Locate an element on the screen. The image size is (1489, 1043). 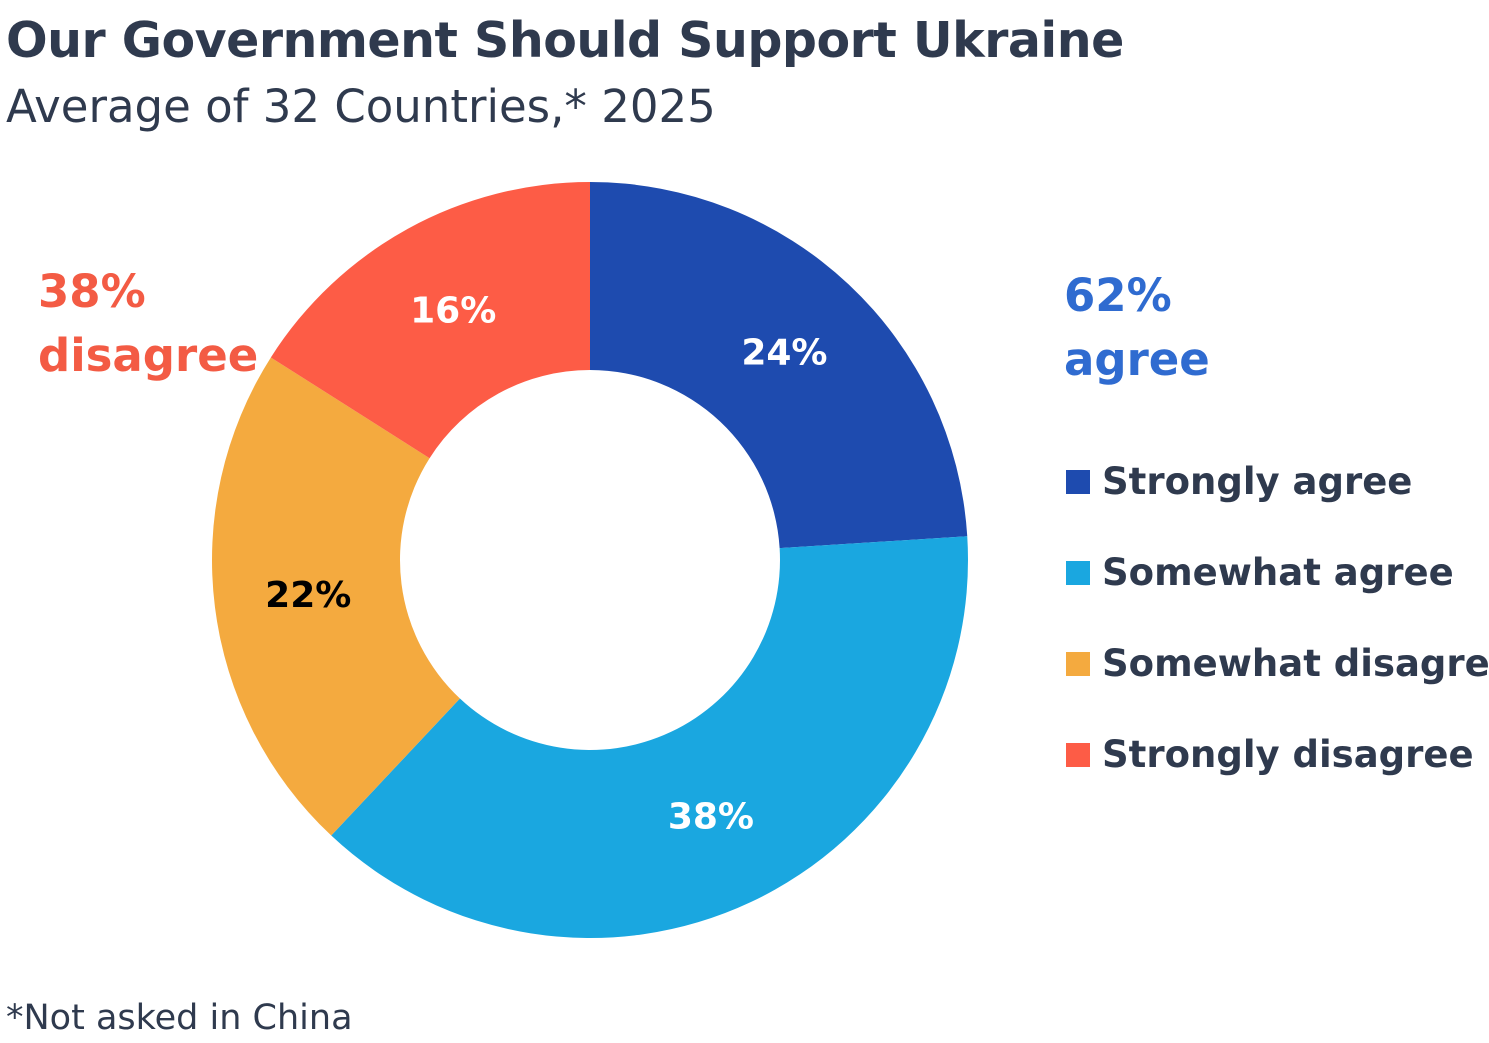
slice-strongly-agree is located at coordinates (779, 365).